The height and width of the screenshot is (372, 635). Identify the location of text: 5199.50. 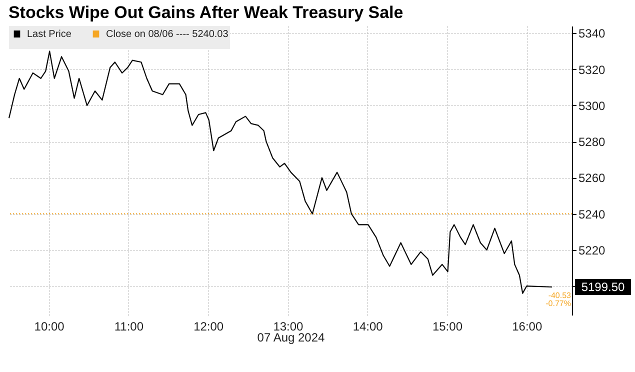
(603, 287).